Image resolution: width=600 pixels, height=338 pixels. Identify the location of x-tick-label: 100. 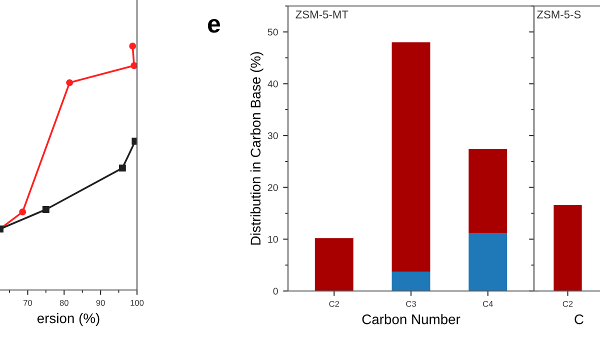
(137, 303).